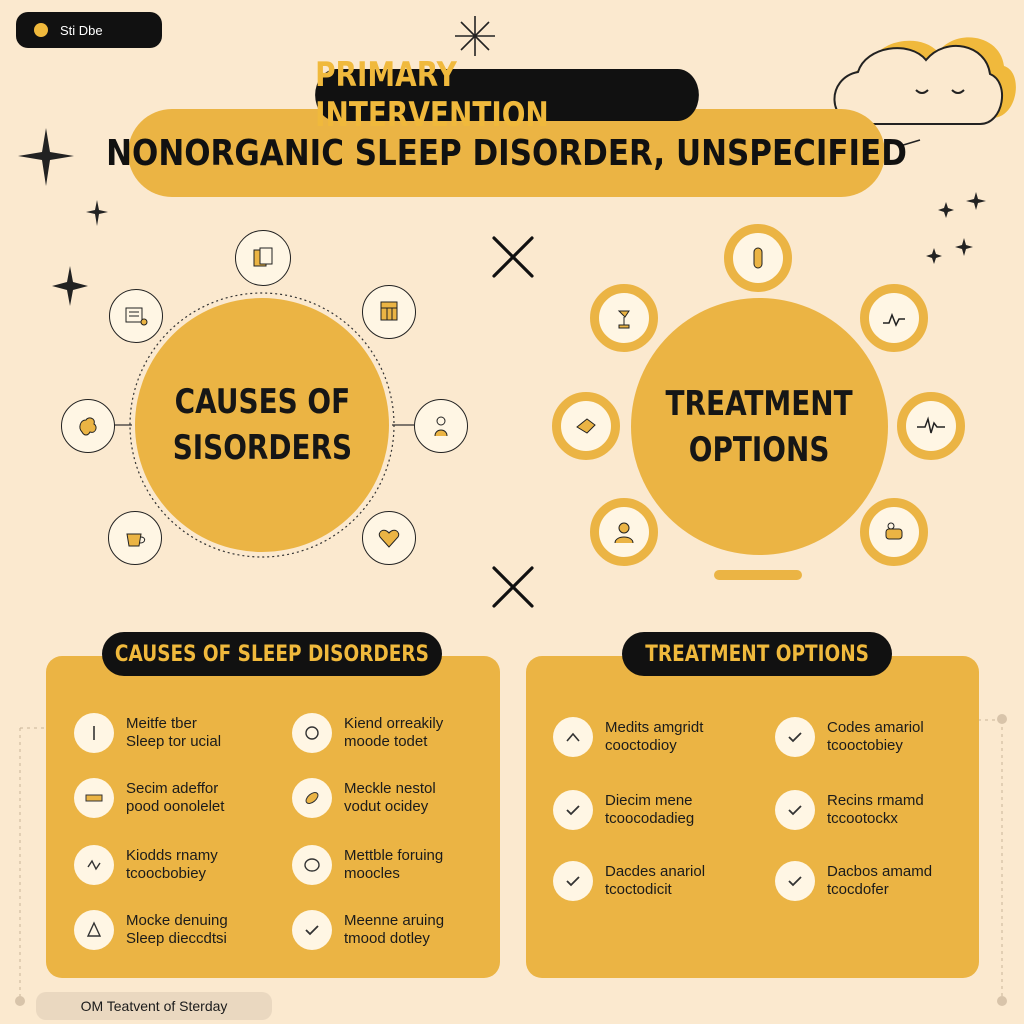 The width and height of the screenshot is (1024, 1024). What do you see at coordinates (94, 865) in the screenshot?
I see `stress-icon` at bounding box center [94, 865].